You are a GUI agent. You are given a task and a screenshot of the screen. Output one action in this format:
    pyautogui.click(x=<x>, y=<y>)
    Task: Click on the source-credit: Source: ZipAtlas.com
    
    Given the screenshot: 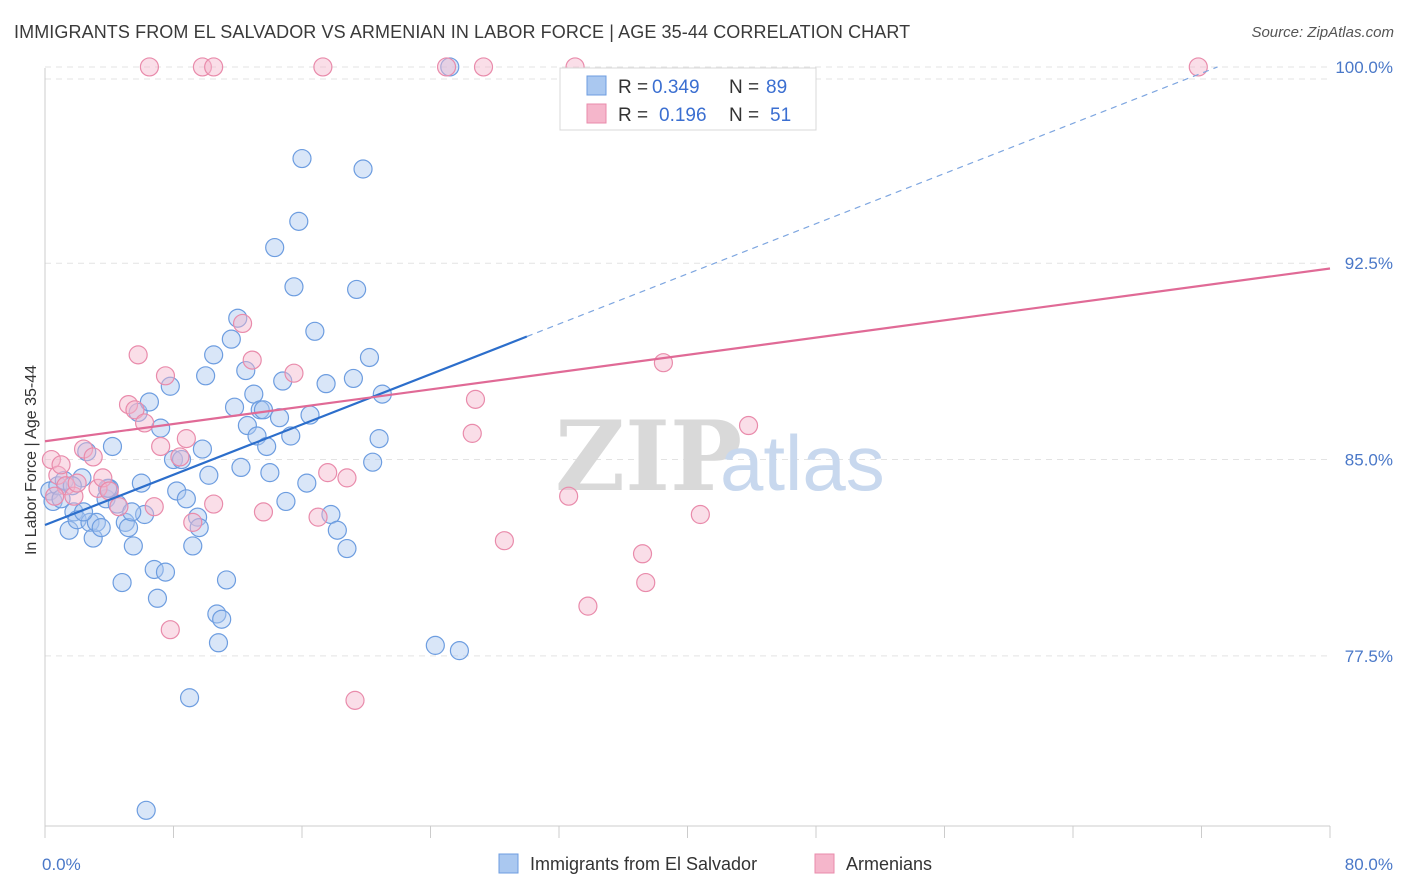 What is the action you would take?
    pyautogui.click(x=1322, y=32)
    